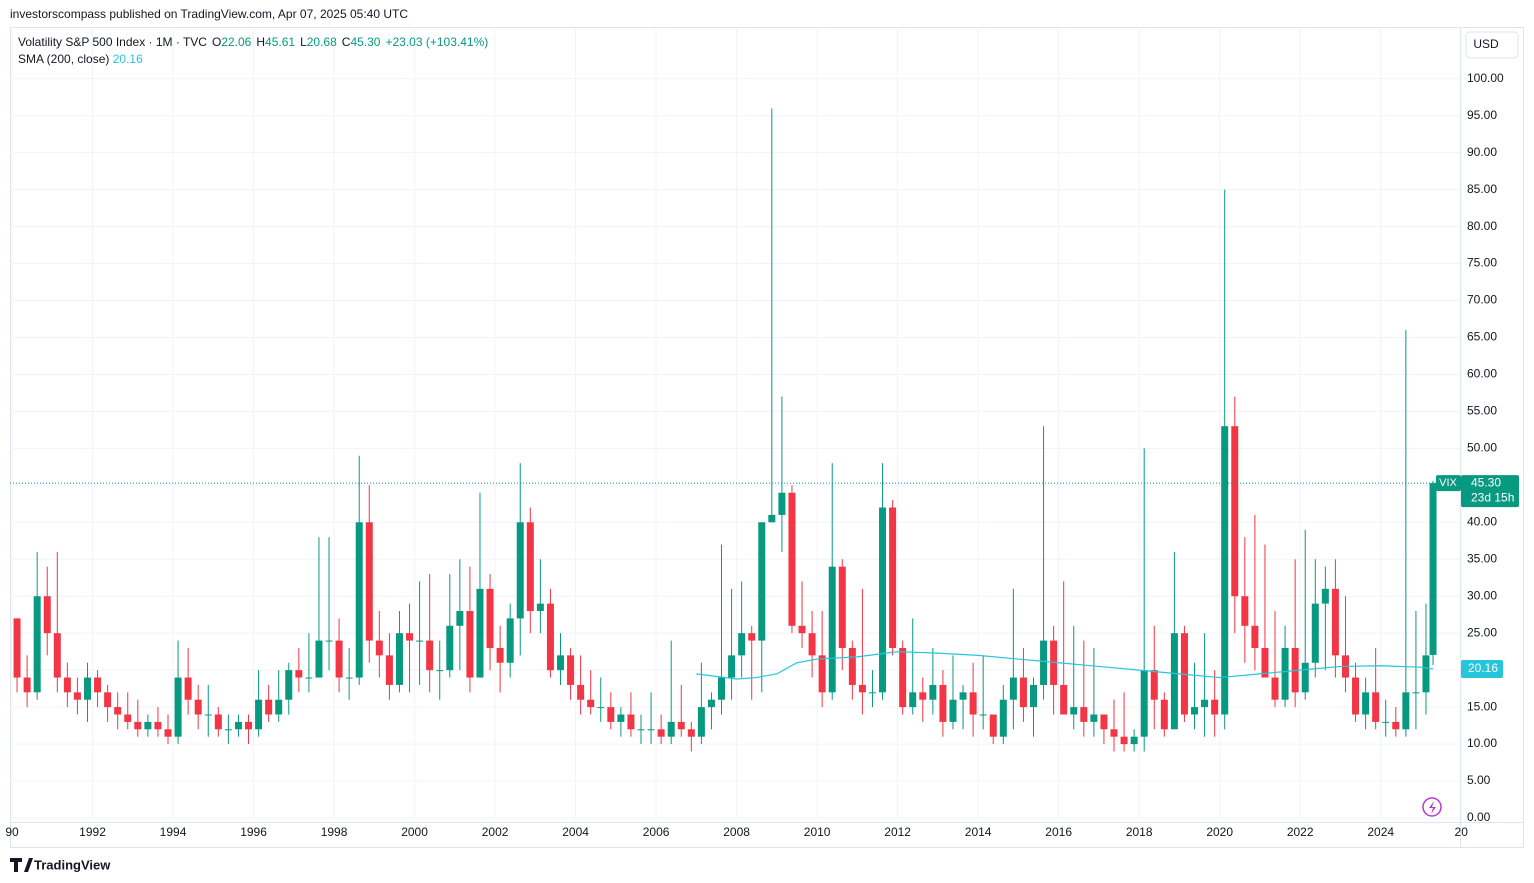  I want to click on y-tick-label: 75.00, so click(1482, 263).